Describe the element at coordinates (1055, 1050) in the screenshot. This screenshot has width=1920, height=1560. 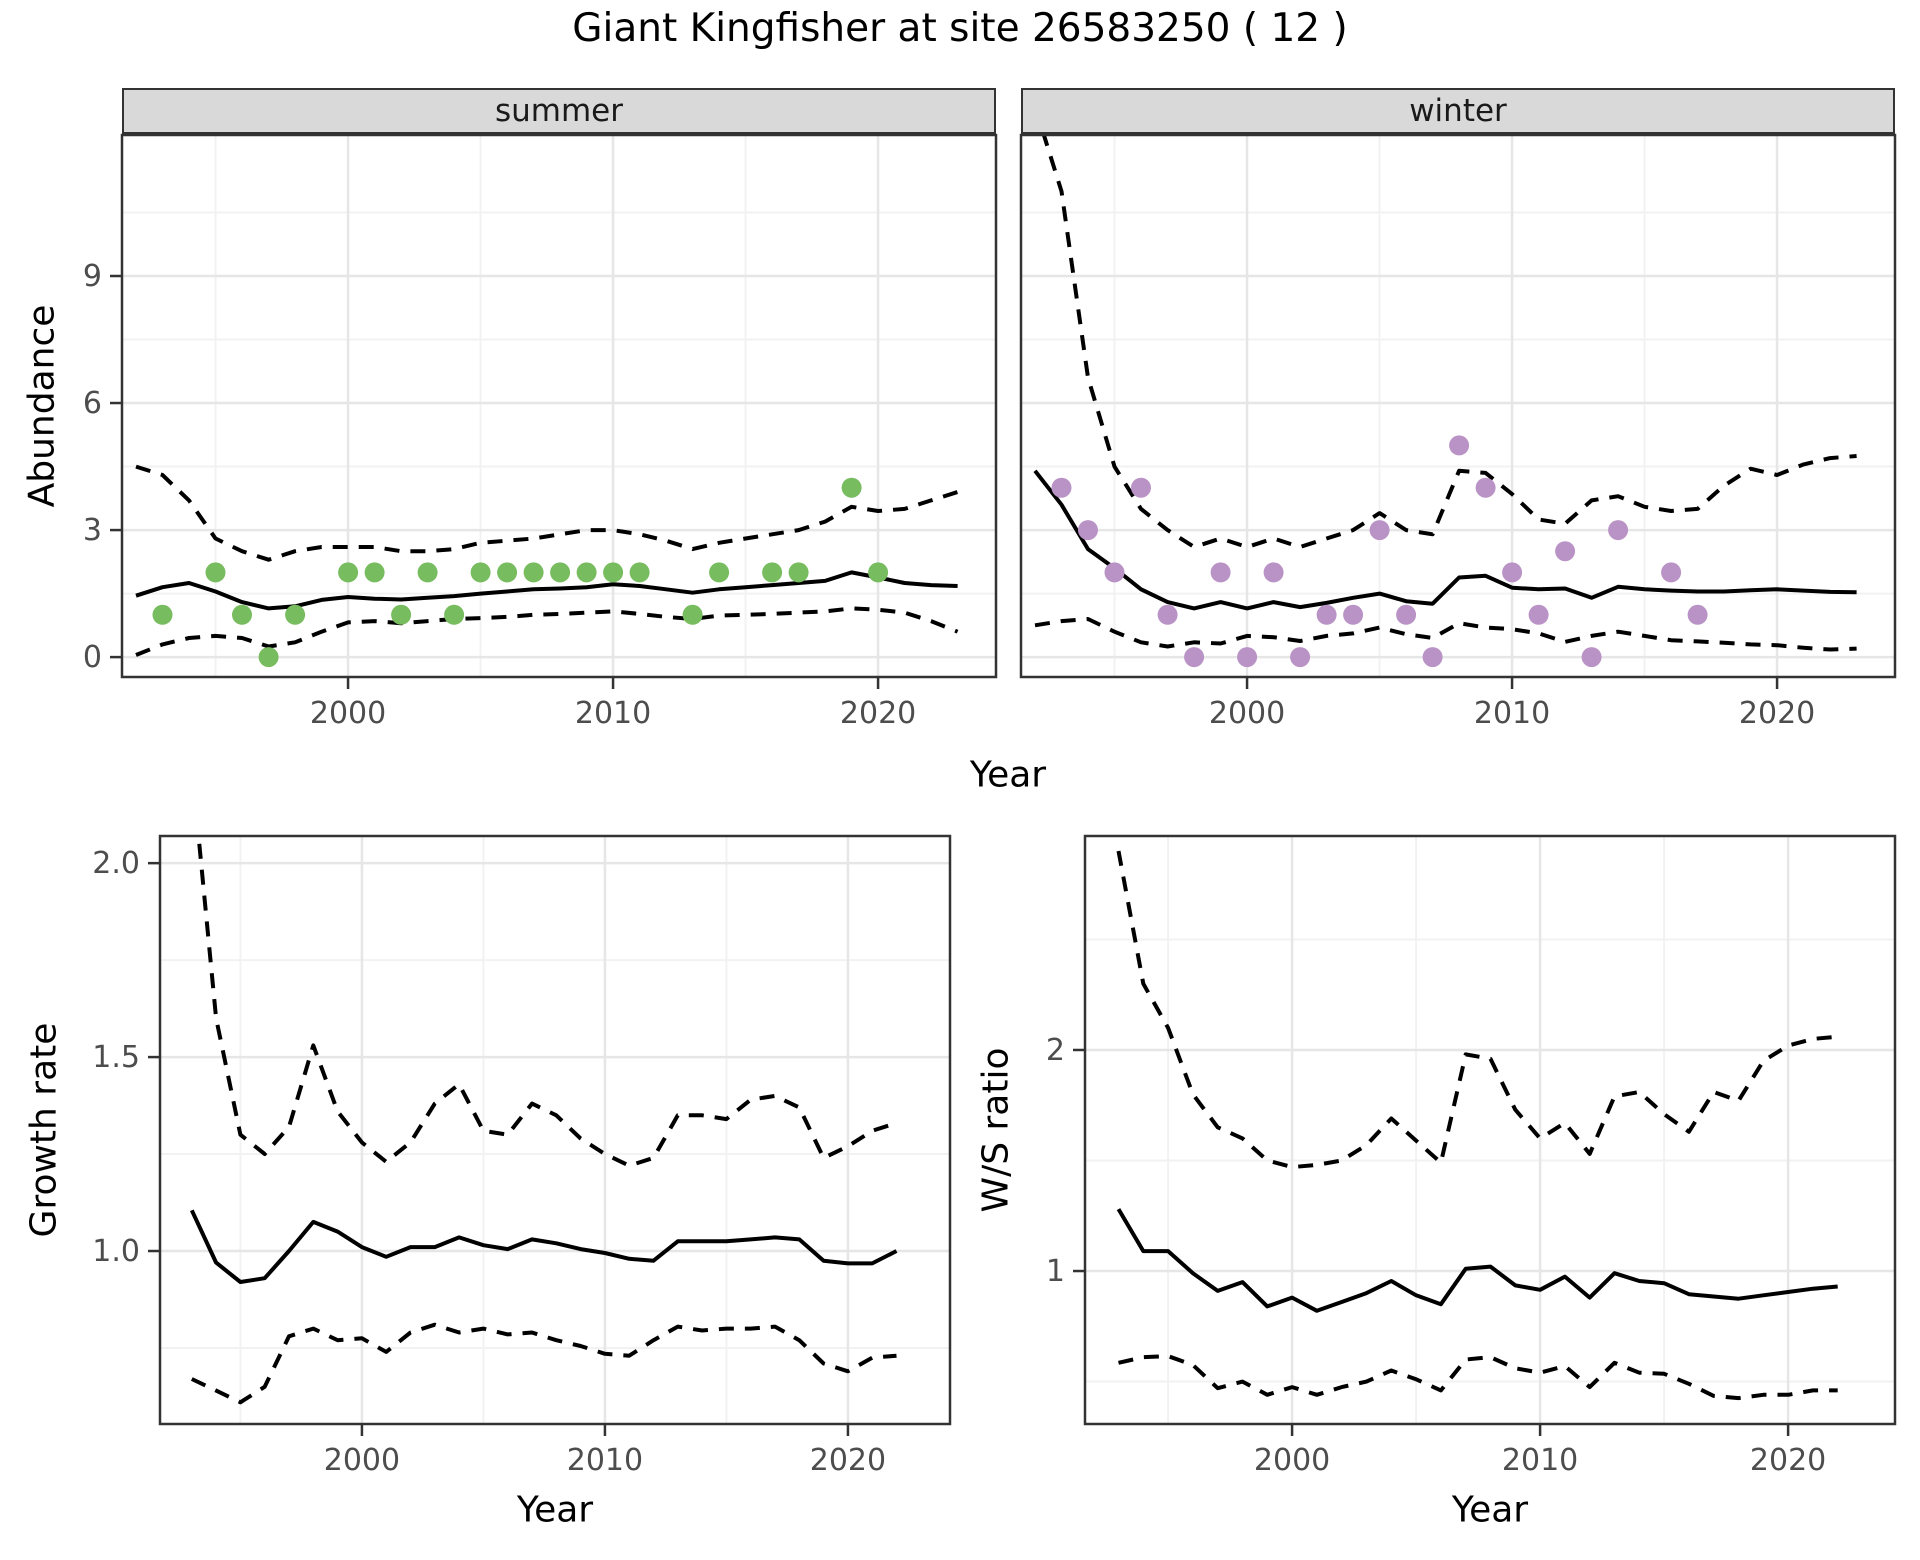
I see `y-tick-label: 2` at that location.